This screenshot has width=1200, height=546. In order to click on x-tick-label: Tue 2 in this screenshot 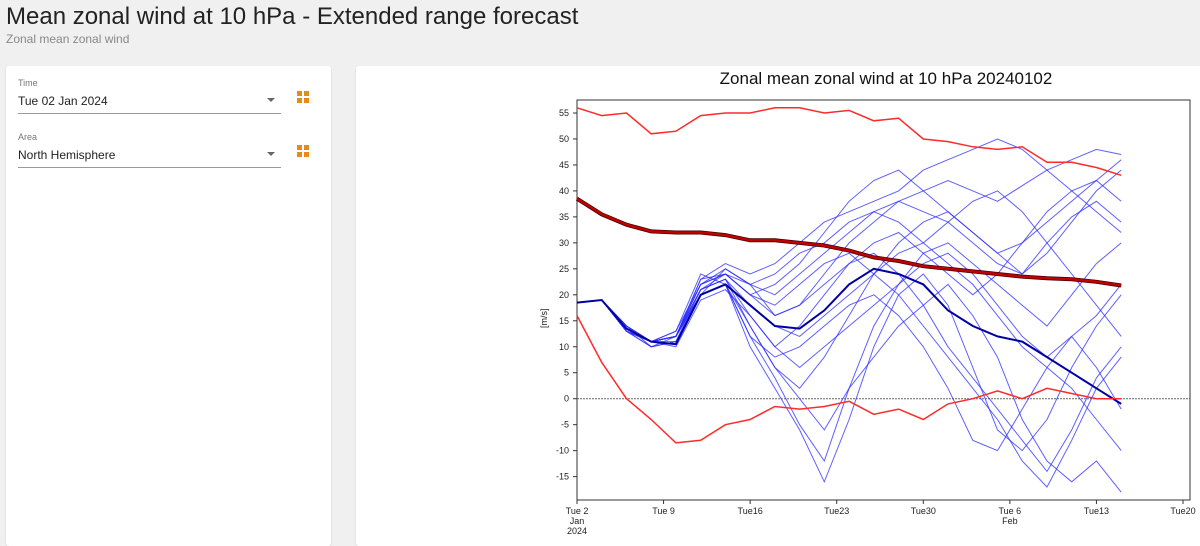, I will do `click(577, 511)`.